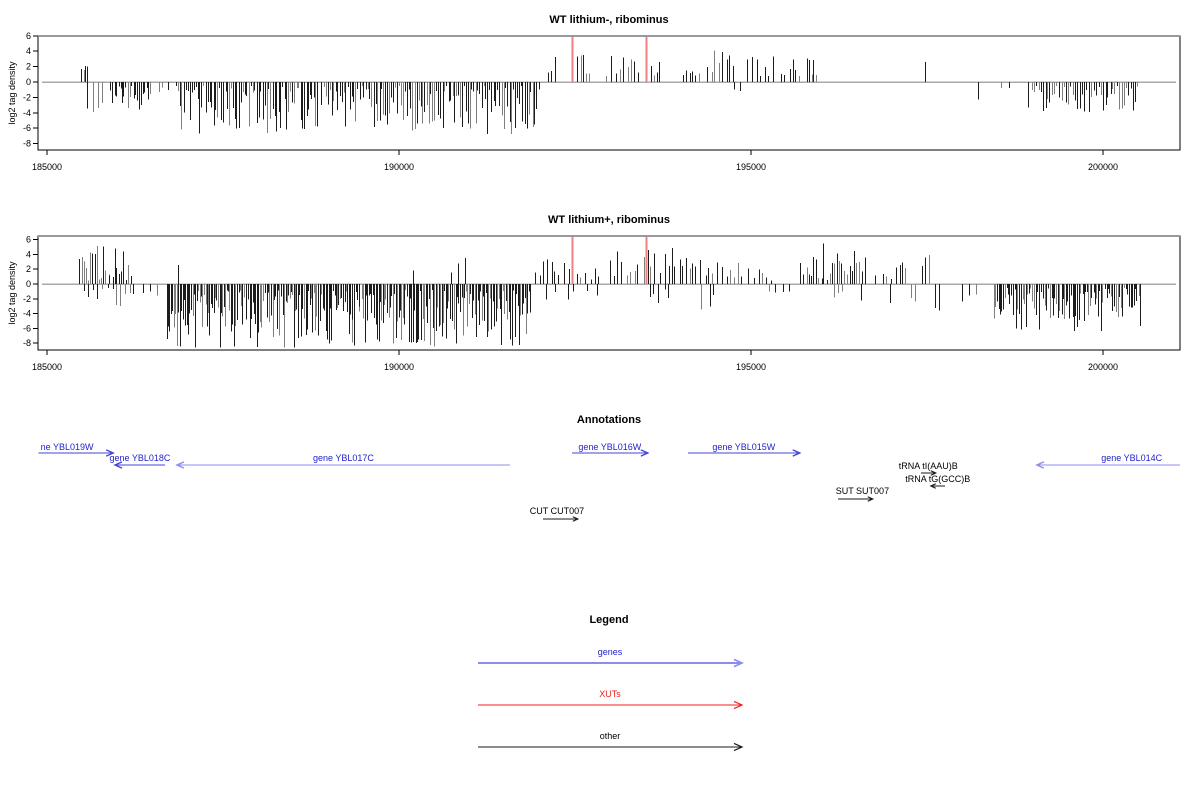 The width and height of the screenshot is (1200, 800). I want to click on gene-arrow-gene-YBL014C: gene YBL014C, so click(1107, 461).